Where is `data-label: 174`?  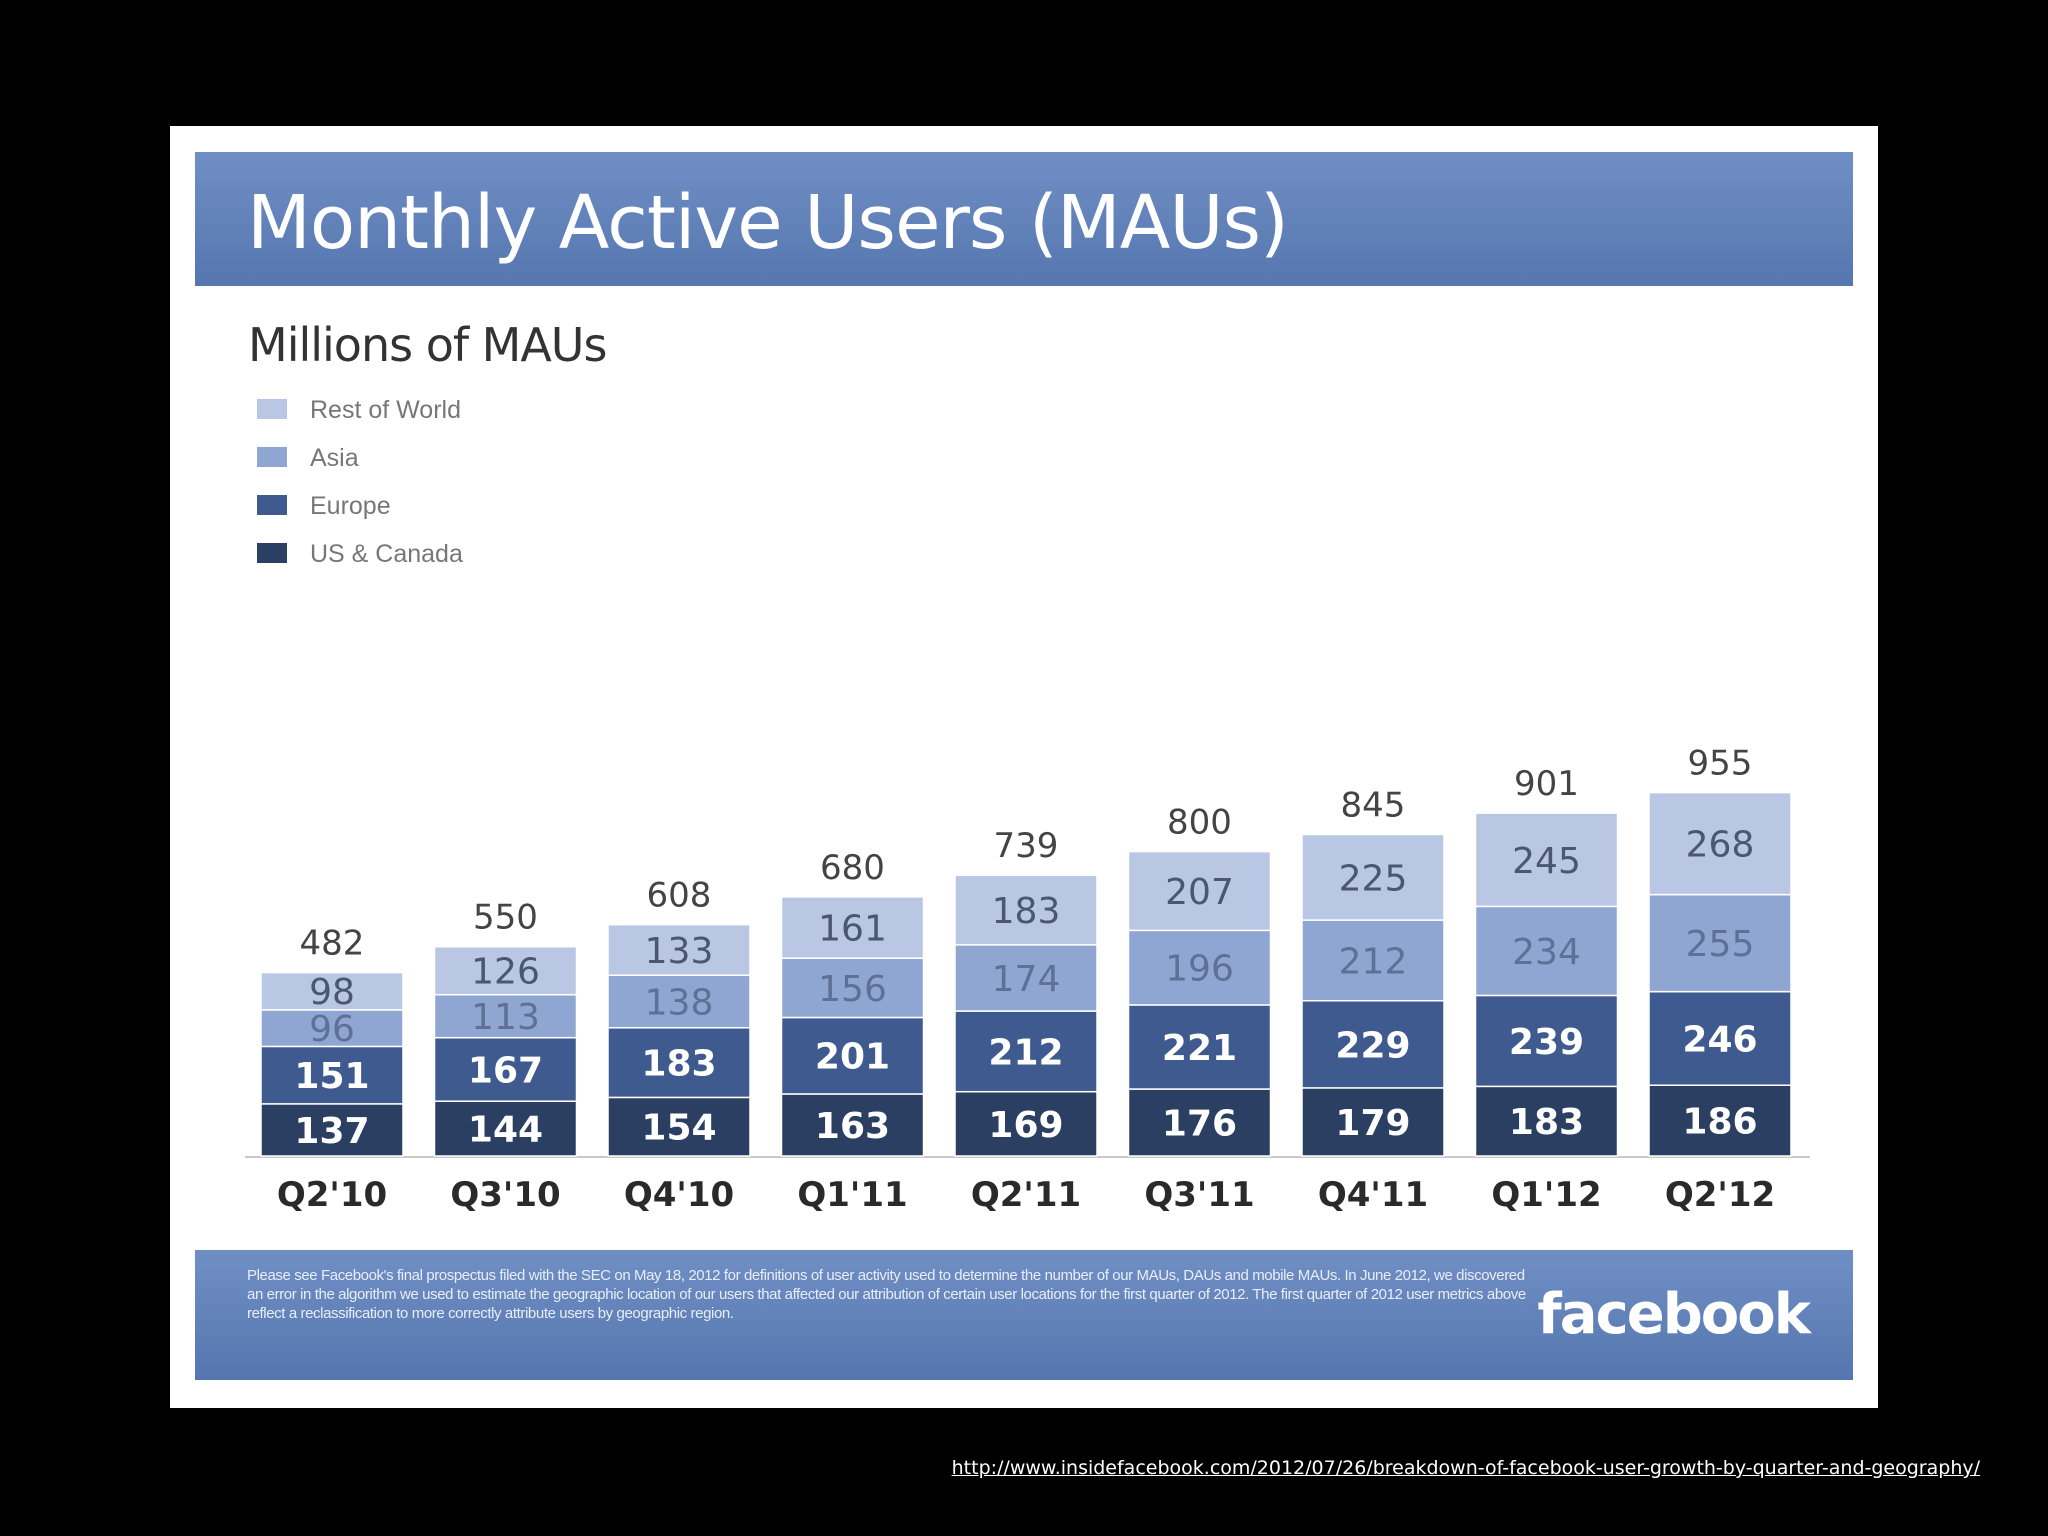 data-label: 174 is located at coordinates (1026, 979).